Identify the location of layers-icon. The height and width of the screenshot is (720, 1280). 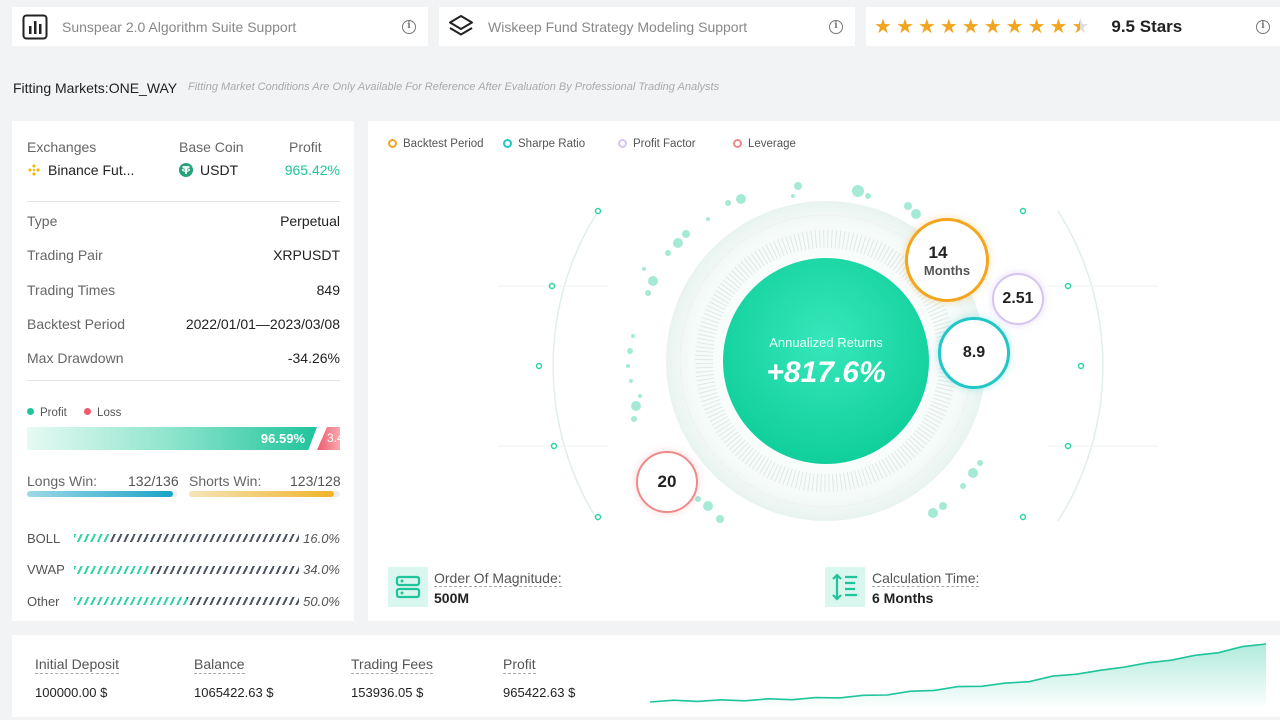
(461, 24).